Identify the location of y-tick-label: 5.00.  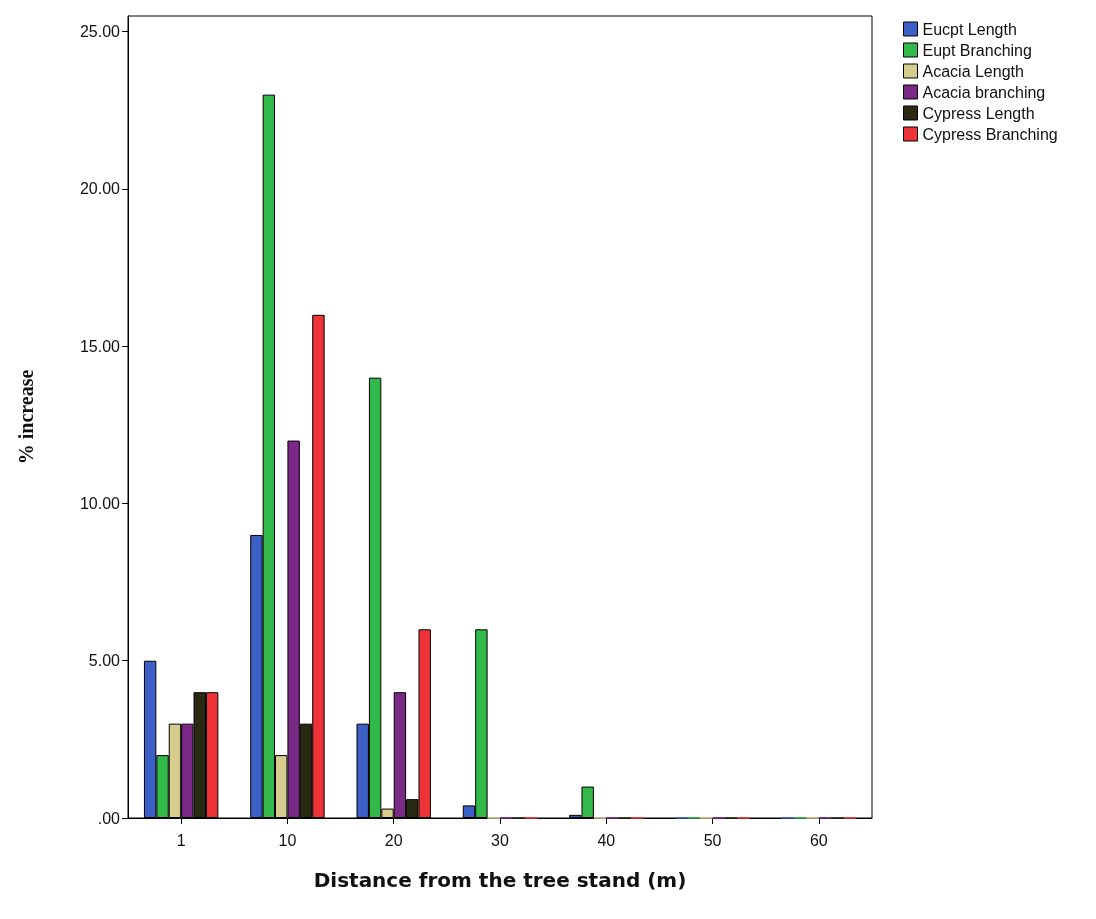
(104, 661).